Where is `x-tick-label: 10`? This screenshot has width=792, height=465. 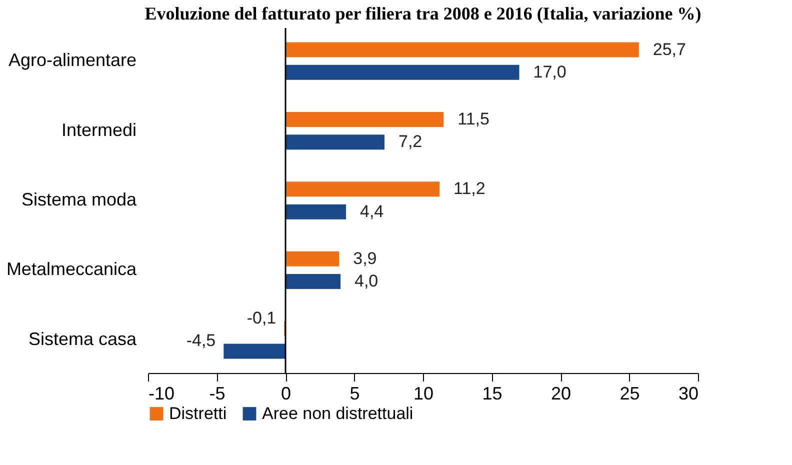 x-tick-label: 10 is located at coordinates (423, 394).